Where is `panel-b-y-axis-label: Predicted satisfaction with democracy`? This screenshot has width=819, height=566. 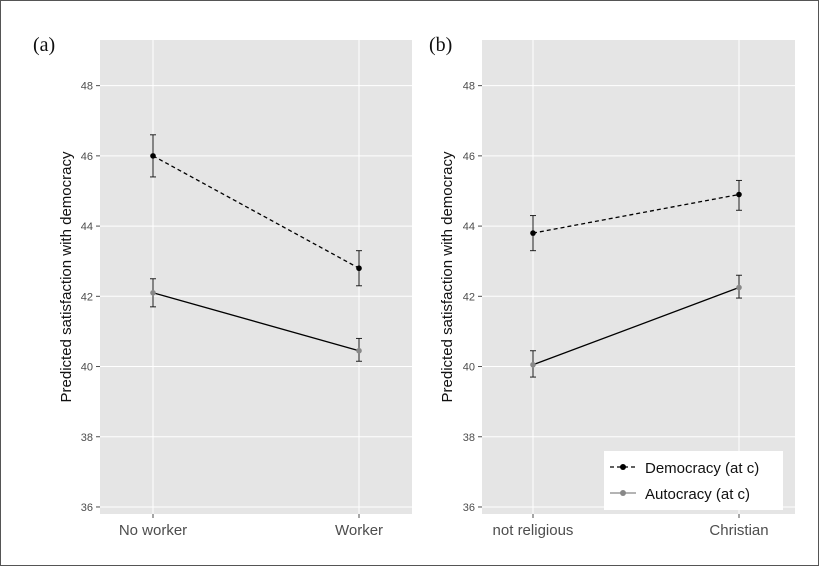
panel-b-y-axis-label: Predicted satisfaction with democracy is located at coordinates (447, 276).